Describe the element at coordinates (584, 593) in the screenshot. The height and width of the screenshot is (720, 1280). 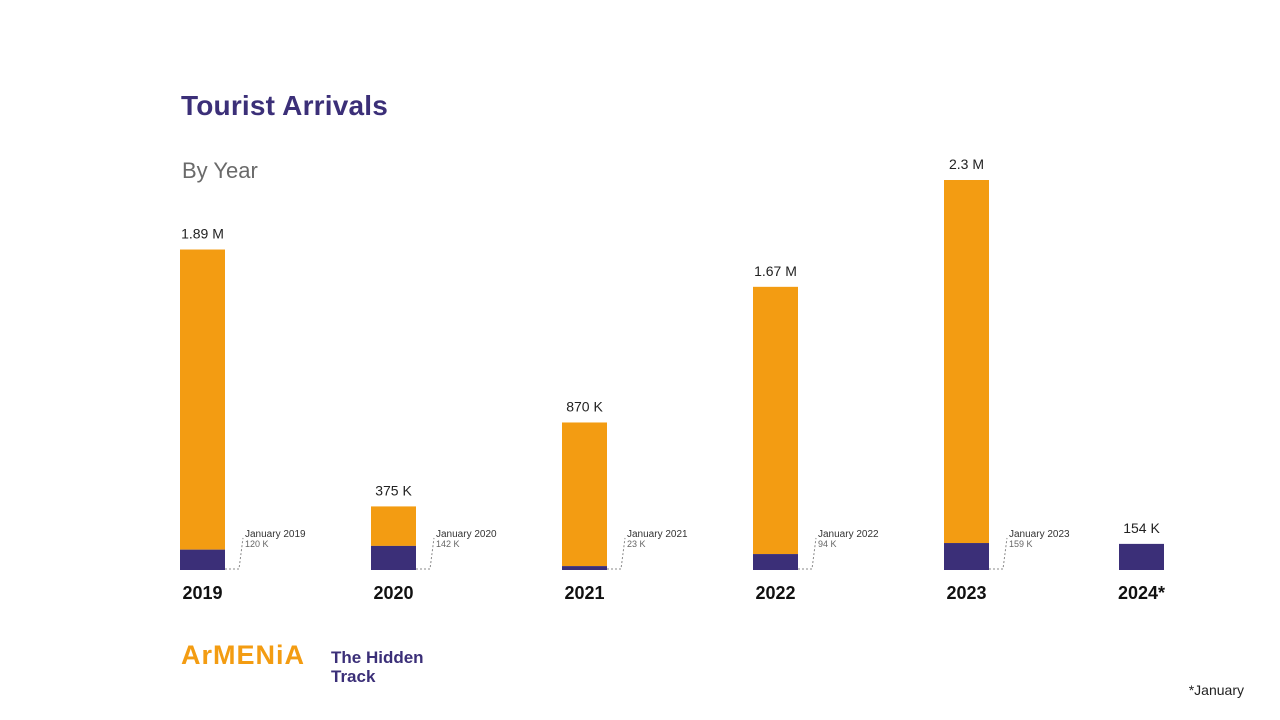
I see `year-tick-label: 2021` at that location.